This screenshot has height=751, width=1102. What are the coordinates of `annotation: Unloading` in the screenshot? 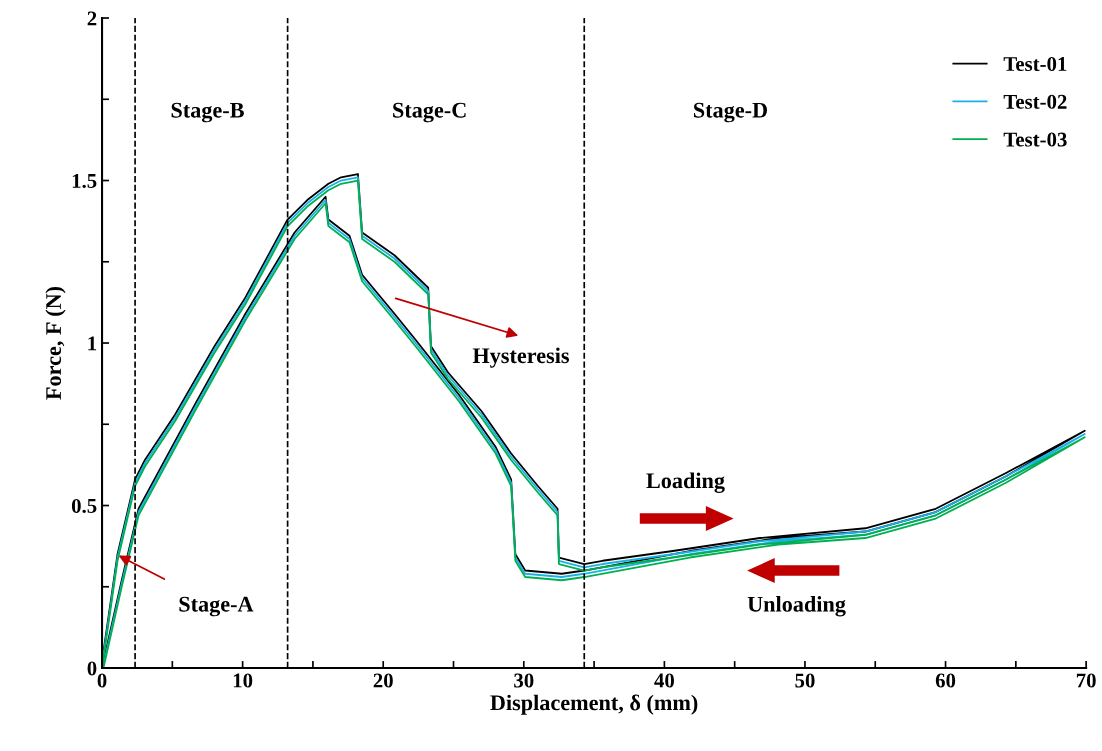 It's located at (796, 606).